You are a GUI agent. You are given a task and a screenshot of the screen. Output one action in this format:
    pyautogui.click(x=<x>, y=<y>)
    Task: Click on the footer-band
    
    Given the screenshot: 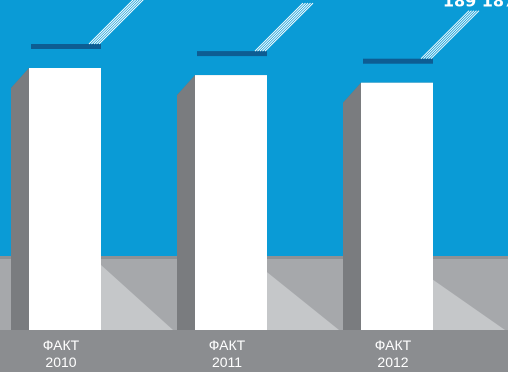 What is the action you would take?
    pyautogui.click(x=254, y=351)
    